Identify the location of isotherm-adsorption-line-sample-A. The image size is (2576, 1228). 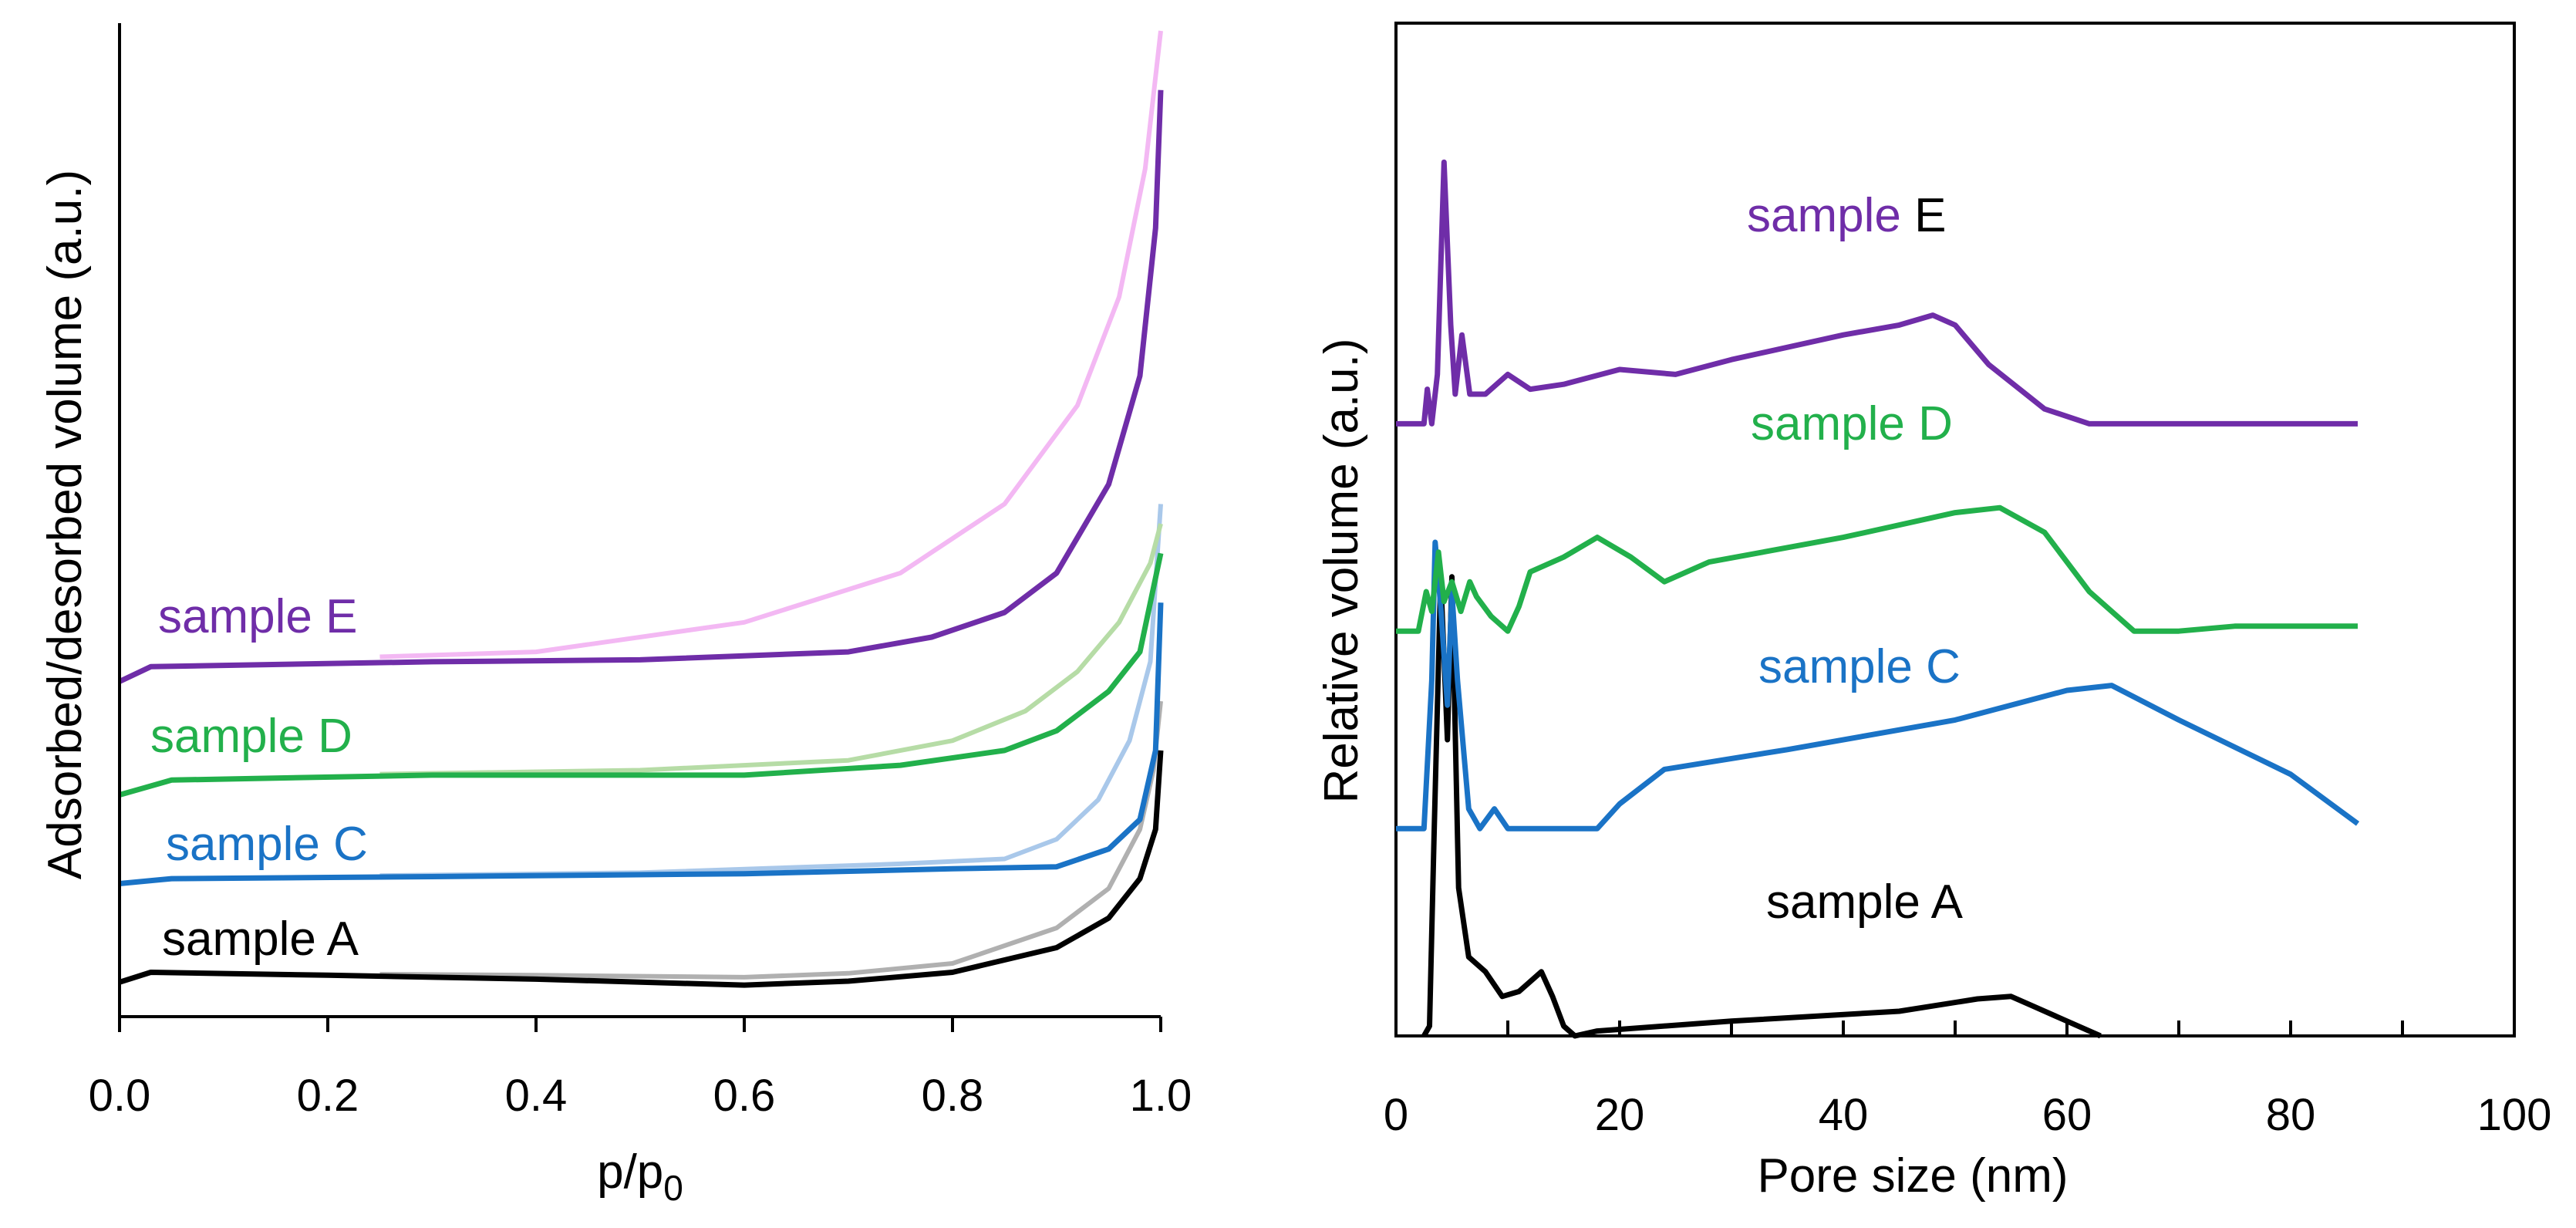
(641, 869).